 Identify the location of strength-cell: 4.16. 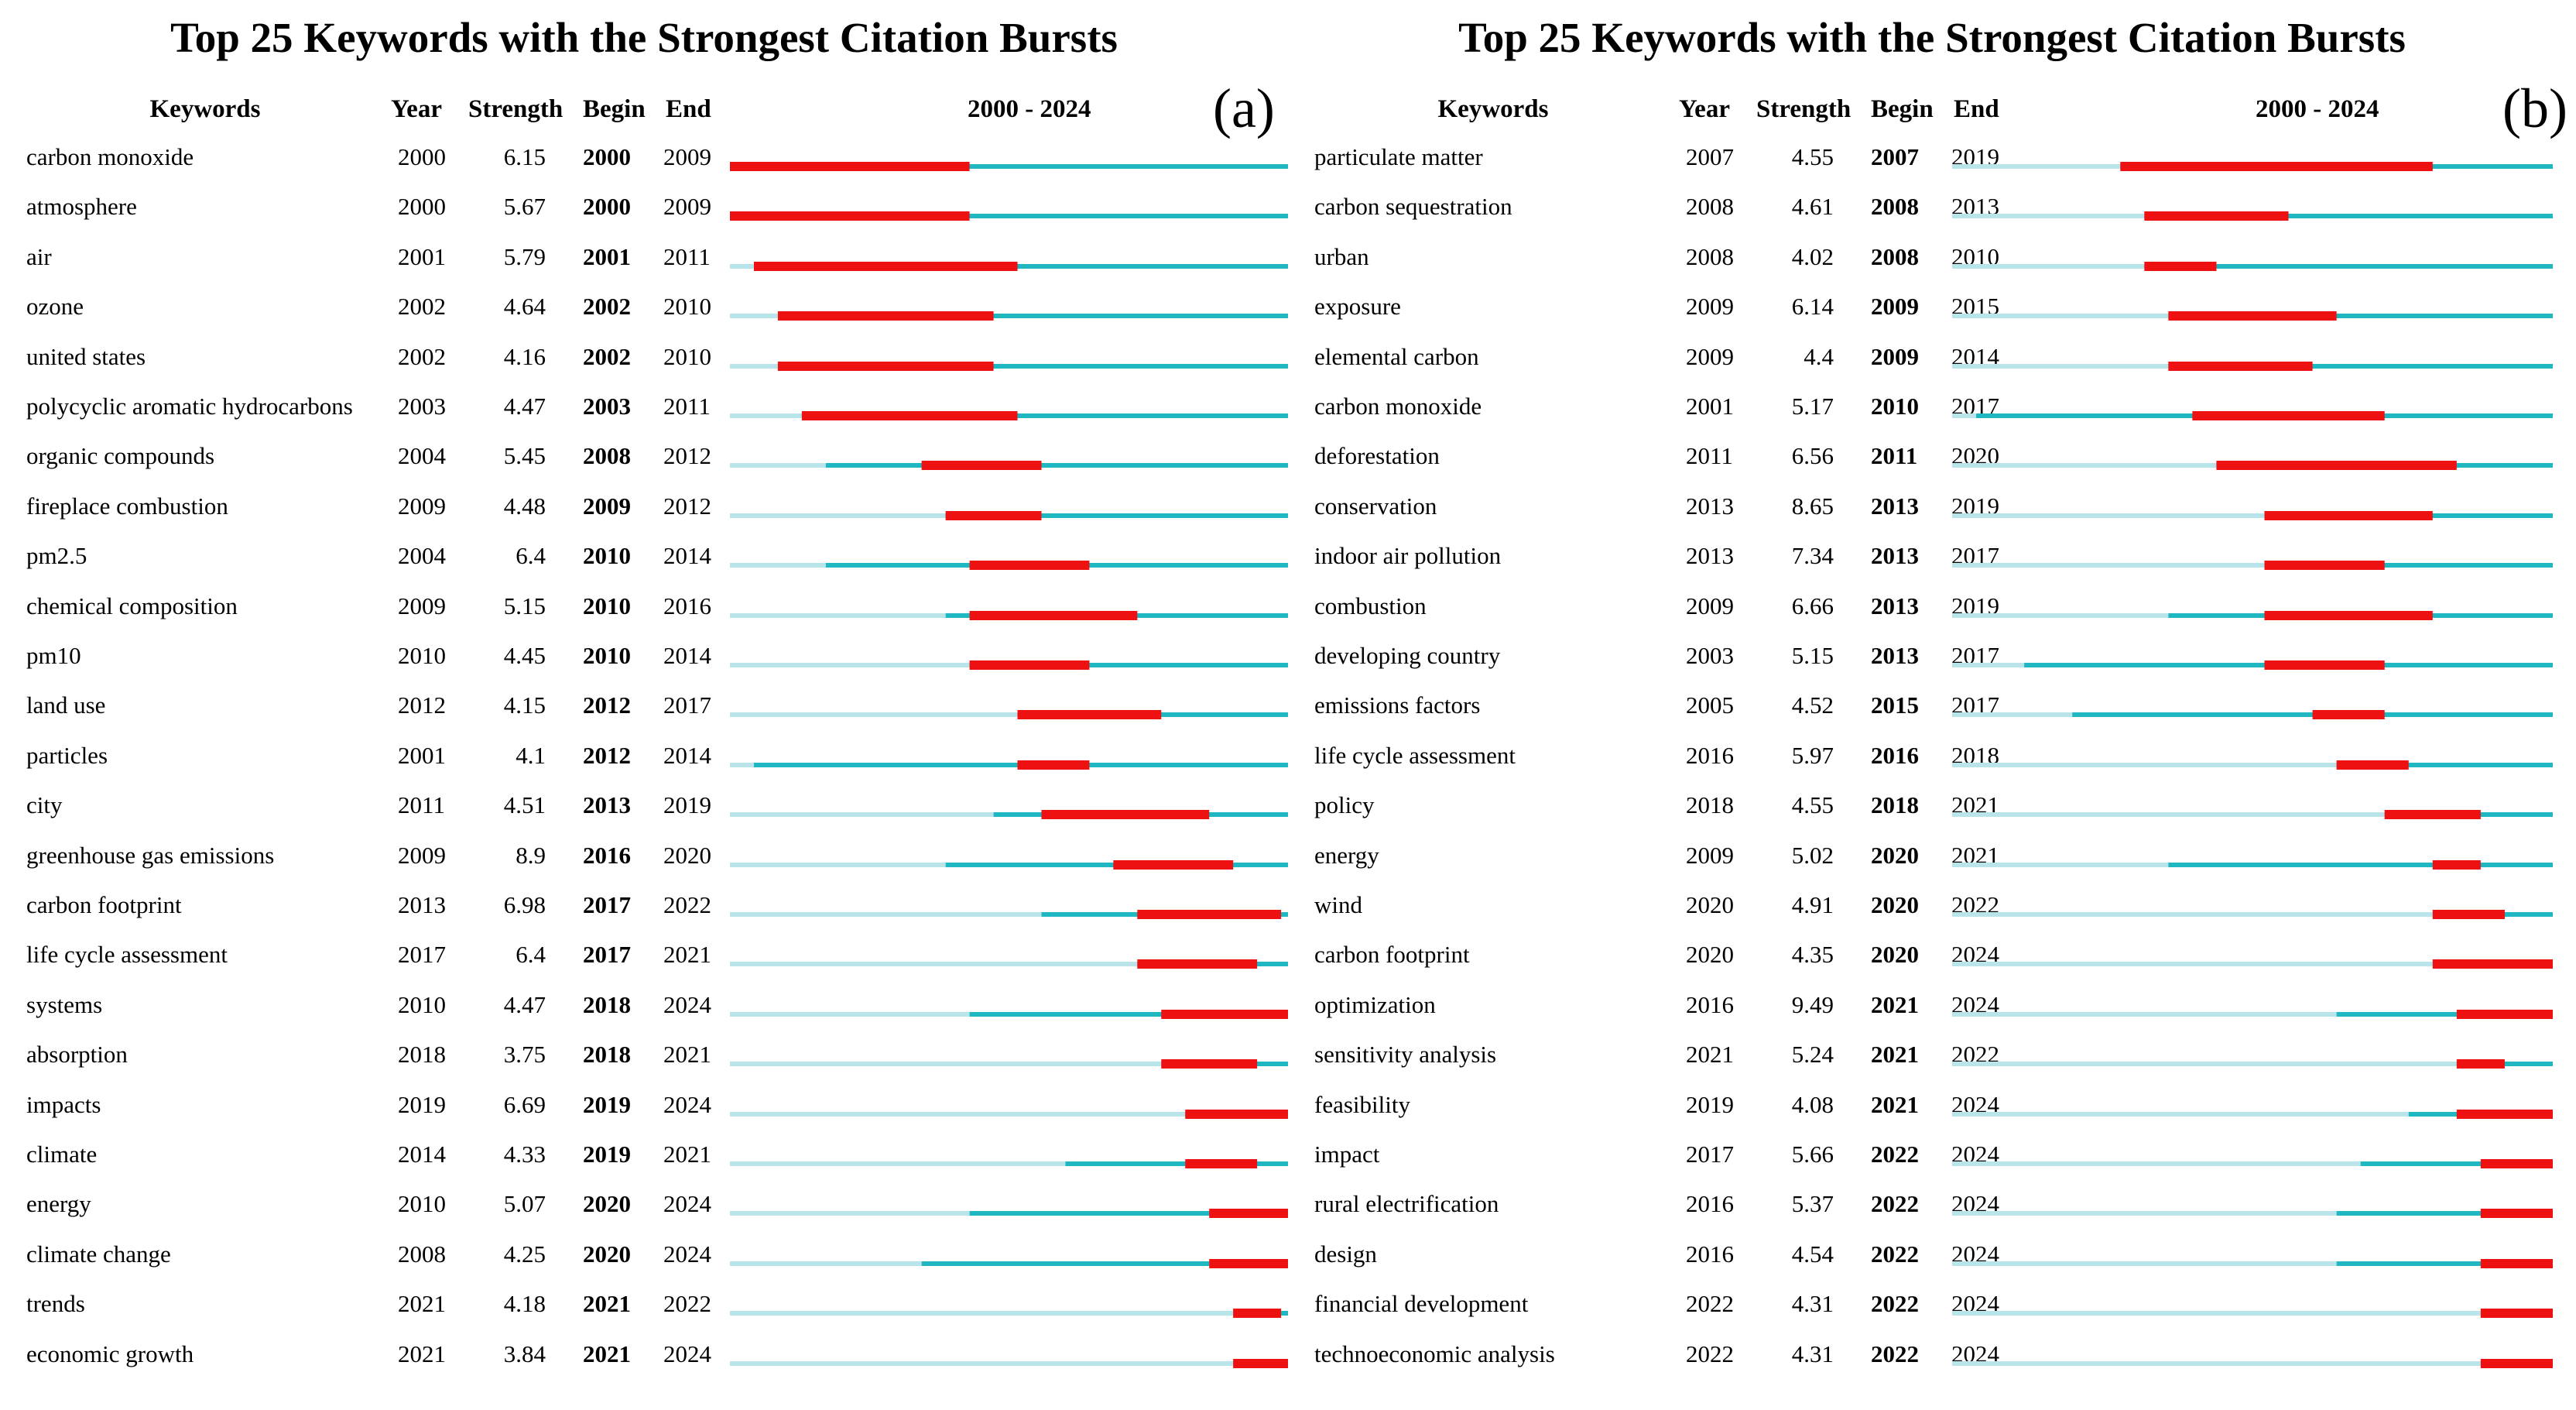
(524, 356).